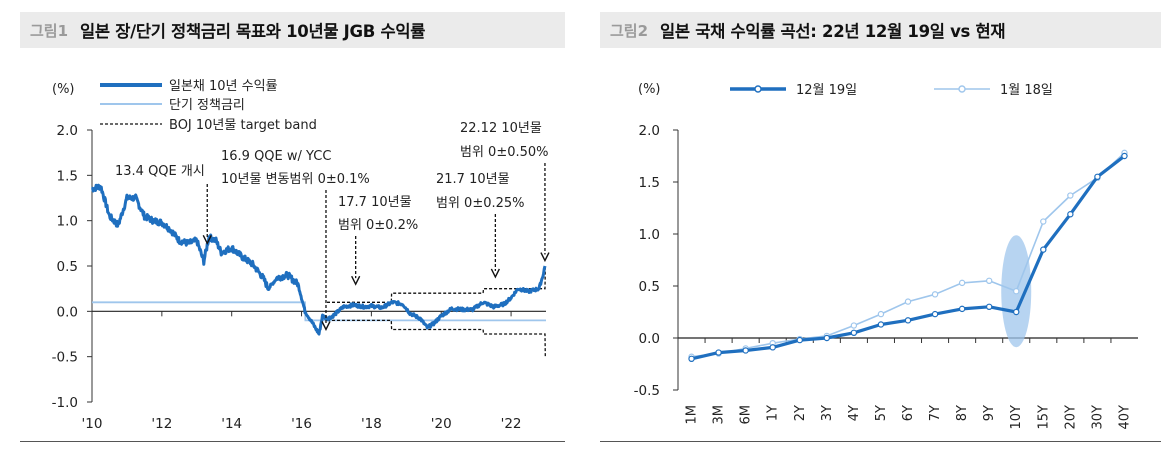 Image resolution: width=1161 pixels, height=454 pixels. I want to click on legend-label: 일본채 10년 수익률, so click(223, 86).